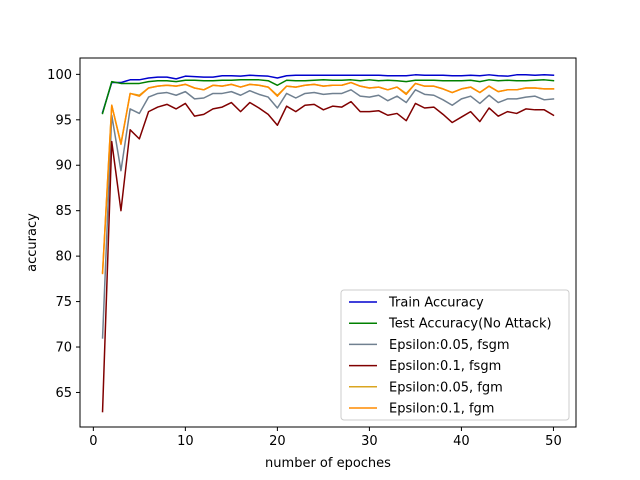  Describe the element at coordinates (446, 387) in the screenshot. I see `legend-label: Epsilon:0.05, fgm` at that location.